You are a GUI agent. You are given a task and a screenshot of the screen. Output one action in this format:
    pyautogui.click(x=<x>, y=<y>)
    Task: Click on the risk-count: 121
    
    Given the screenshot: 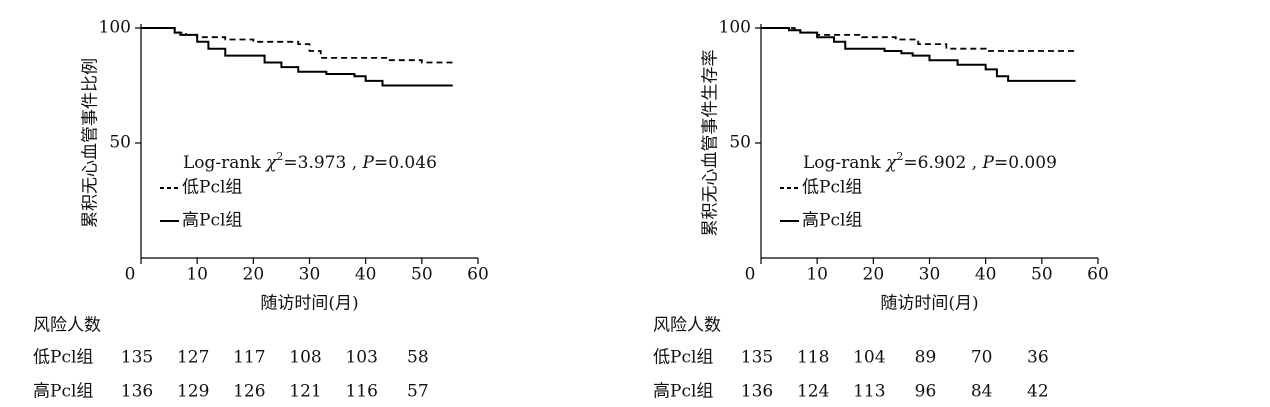 What is the action you would take?
    pyautogui.click(x=305, y=392)
    